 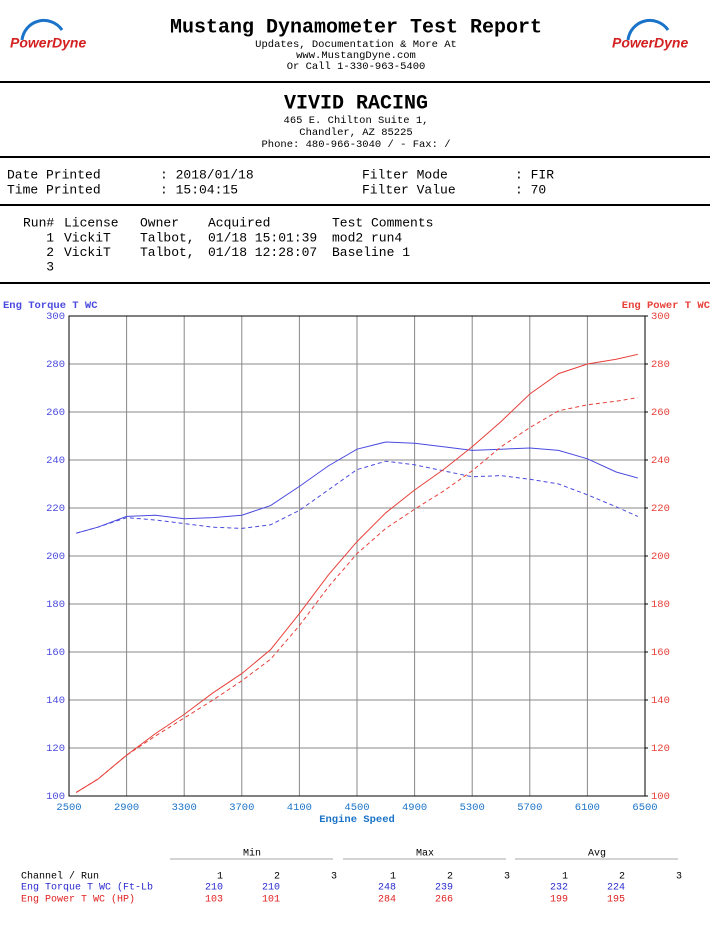 I want to click on info-value: : FIR, so click(x=534, y=174).